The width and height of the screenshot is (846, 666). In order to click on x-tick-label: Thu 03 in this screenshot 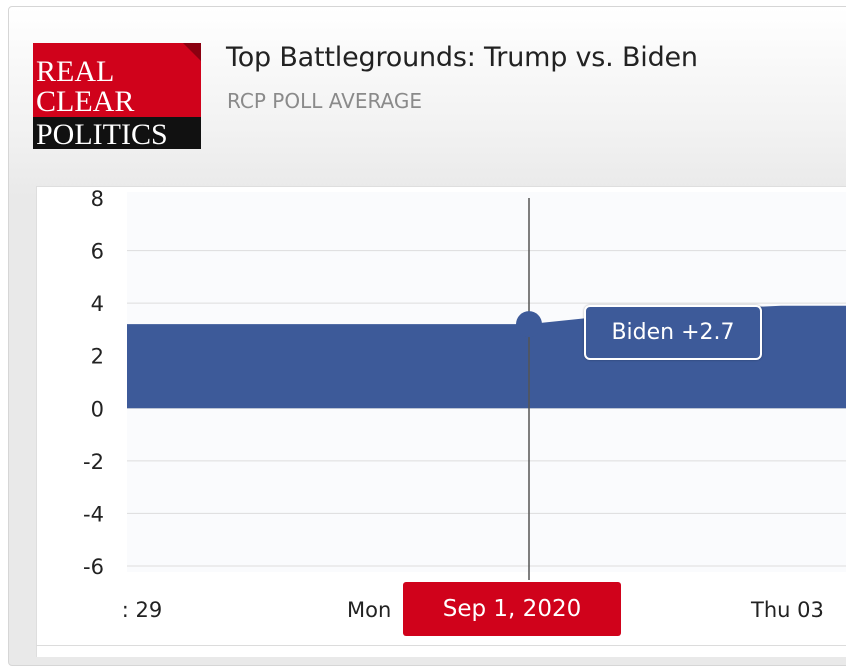, I will do `click(787, 610)`.